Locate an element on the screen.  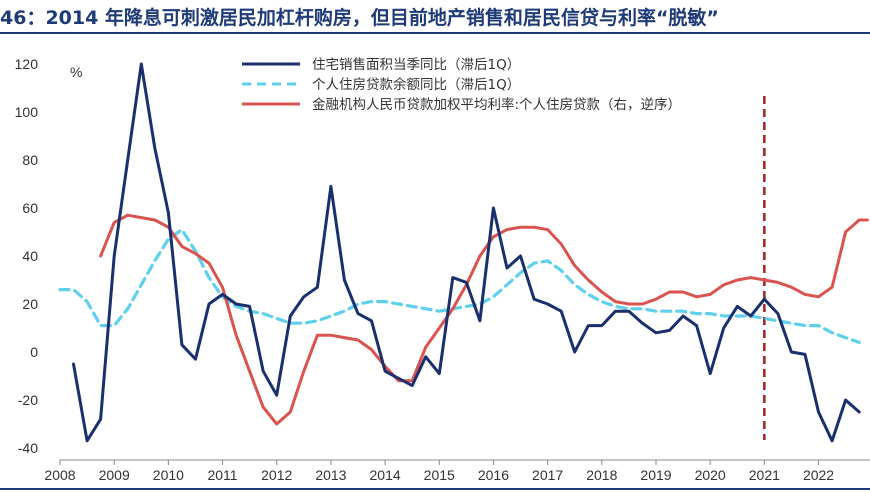
legend-label-1: 住宅销售面积当季同比（滞后1Q） is located at coordinates (416, 65).